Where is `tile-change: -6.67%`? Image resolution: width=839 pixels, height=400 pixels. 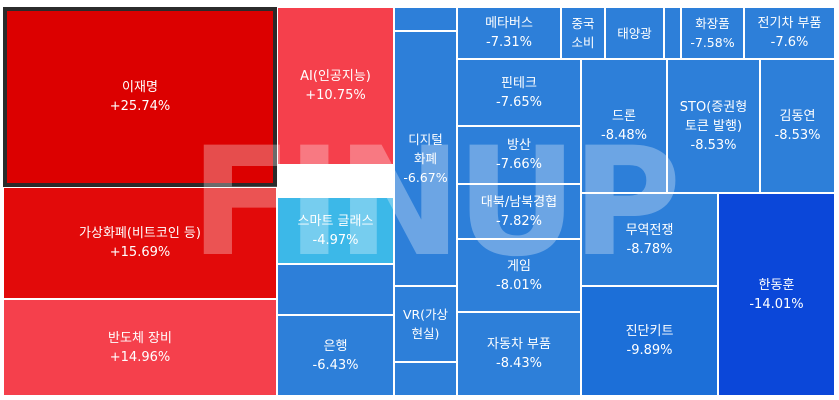
tile-change: -6.67% is located at coordinates (425, 177).